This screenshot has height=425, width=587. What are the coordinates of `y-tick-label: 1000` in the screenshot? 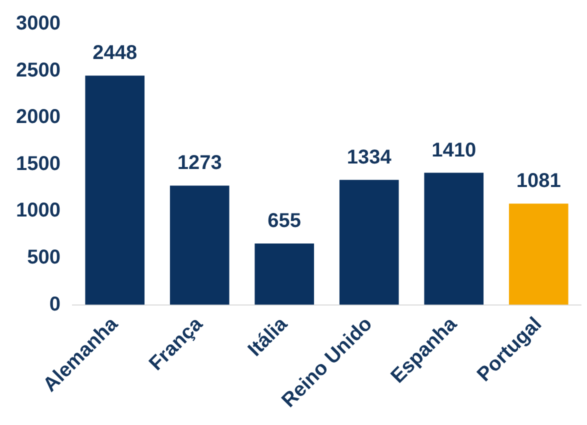 It's located at (38, 211).